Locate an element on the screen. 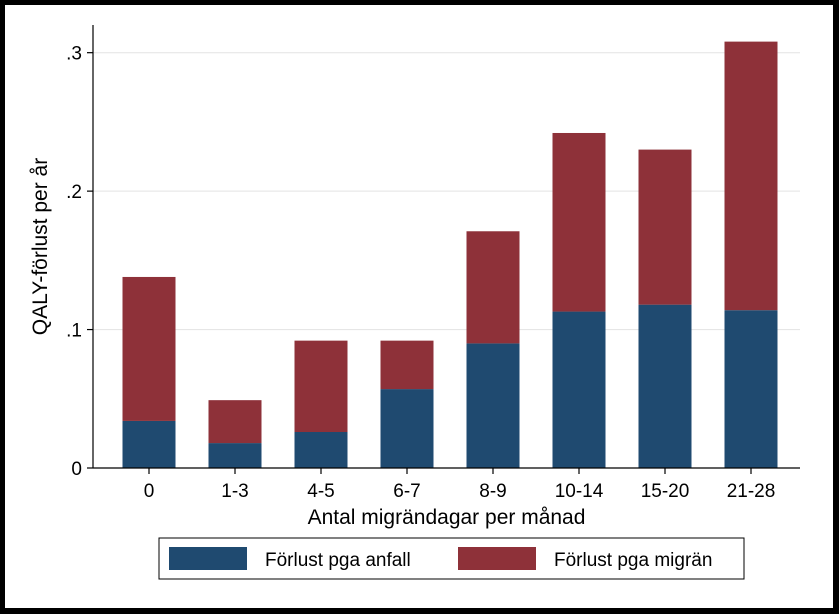 This screenshot has width=839, height=614. legend-swatch-anfall is located at coordinates (208, 558).